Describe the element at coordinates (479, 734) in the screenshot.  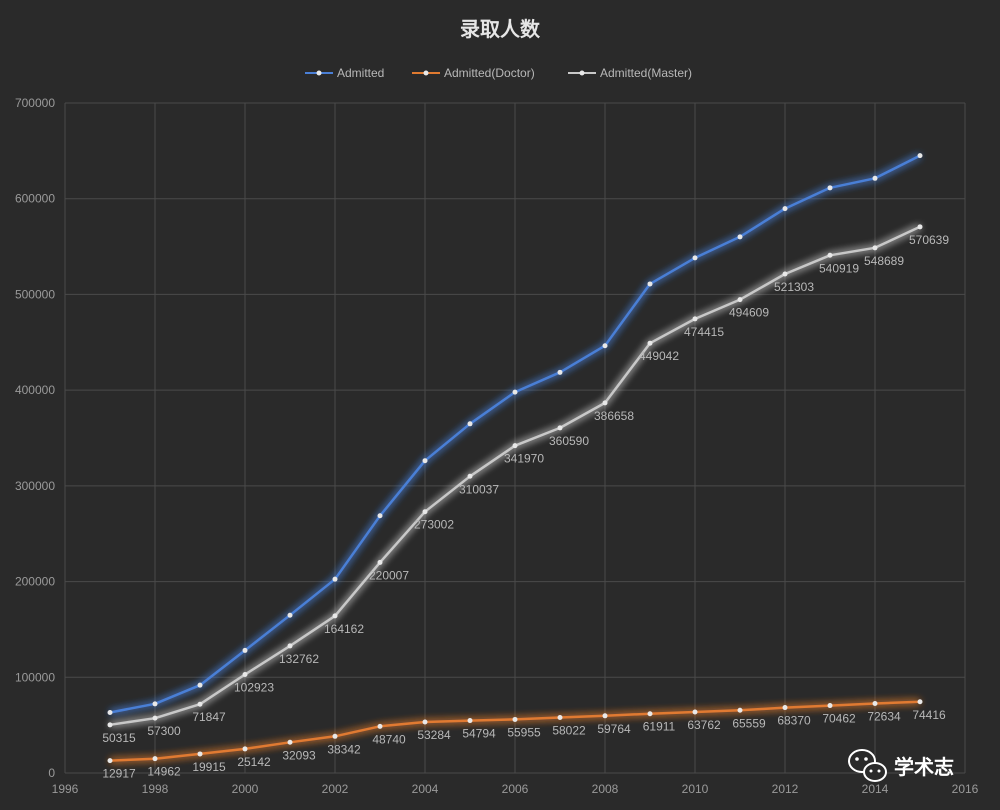
I see `data-label: 54794` at that location.